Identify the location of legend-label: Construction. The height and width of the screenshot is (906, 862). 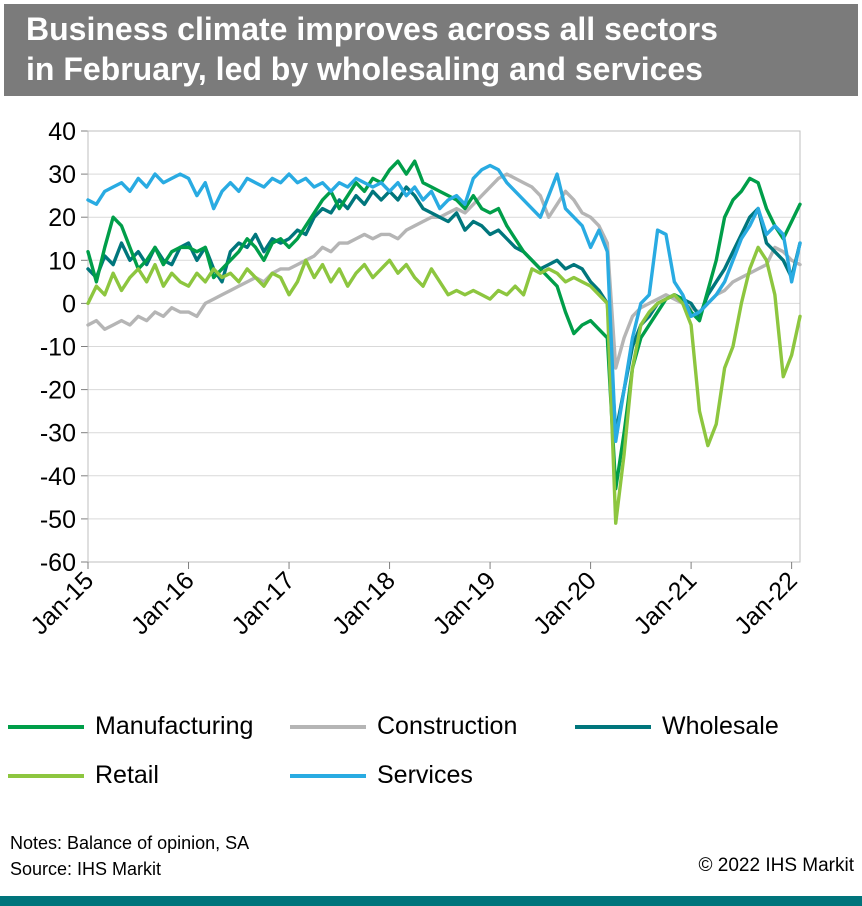
(447, 726).